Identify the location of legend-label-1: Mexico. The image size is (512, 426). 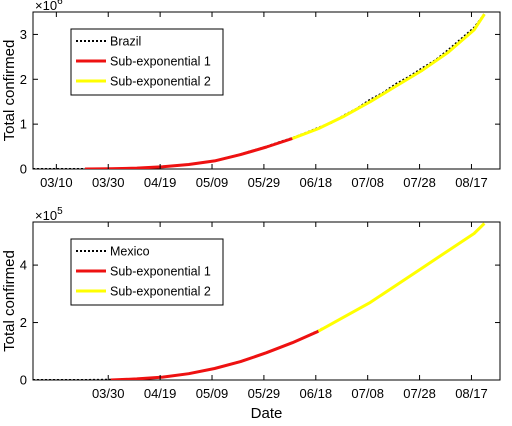
(130, 252).